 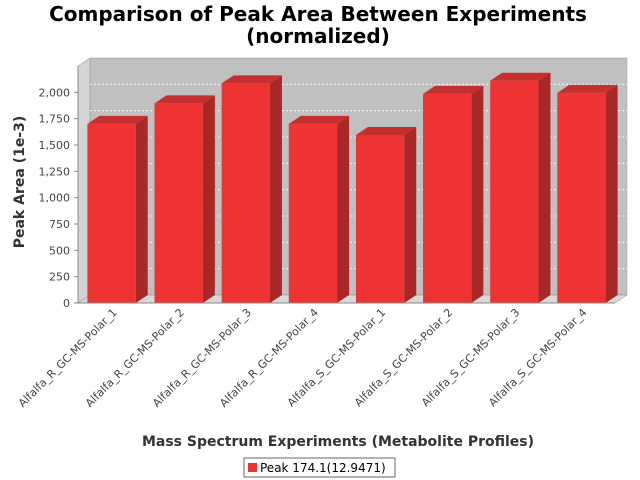 What do you see at coordinates (59, 250) in the screenshot?
I see `y-tick-label: 500` at bounding box center [59, 250].